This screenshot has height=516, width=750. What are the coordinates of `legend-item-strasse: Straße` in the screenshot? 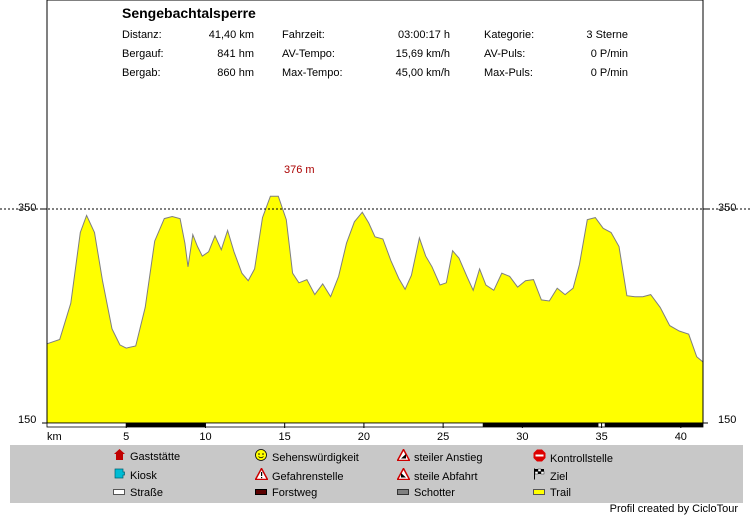 It's located at (137, 493).